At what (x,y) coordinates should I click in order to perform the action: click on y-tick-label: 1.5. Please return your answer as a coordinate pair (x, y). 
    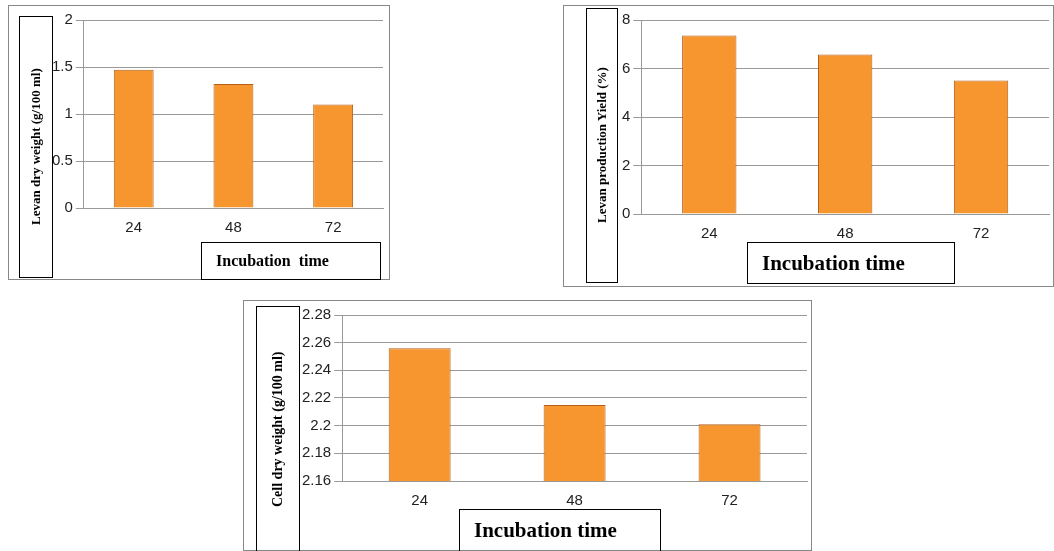
    Looking at the image, I should click on (62, 66).